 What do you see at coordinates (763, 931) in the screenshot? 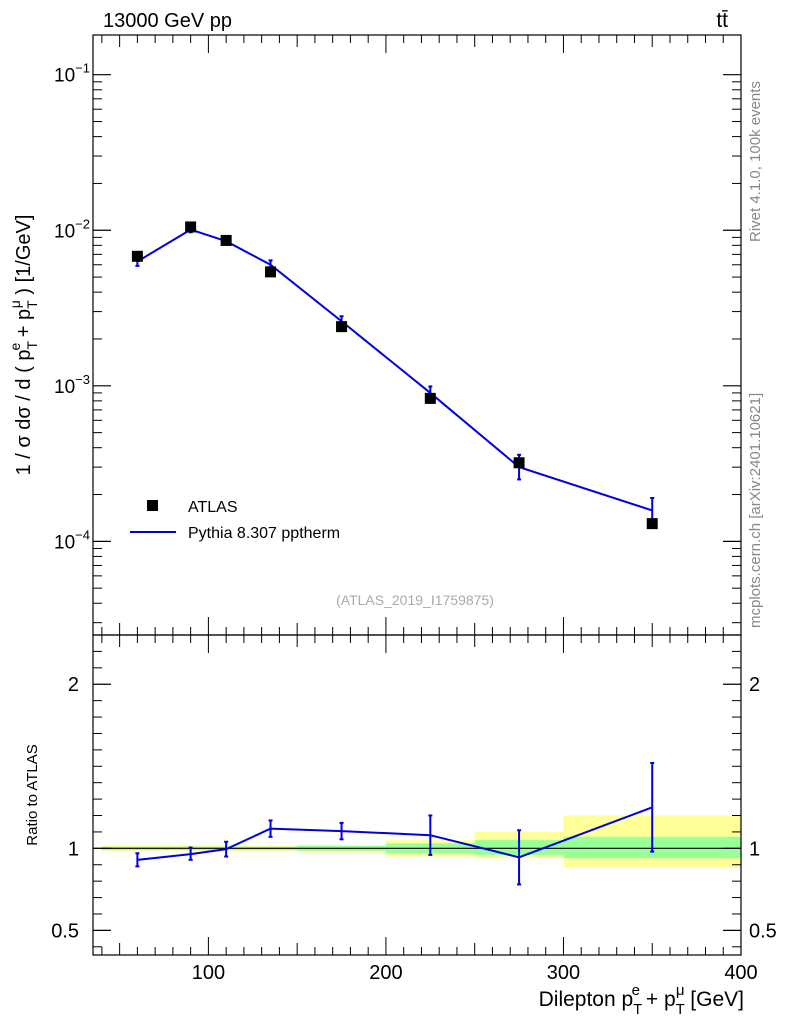
I see `ratio-ytick-label-right-0: 0.5` at bounding box center [763, 931].